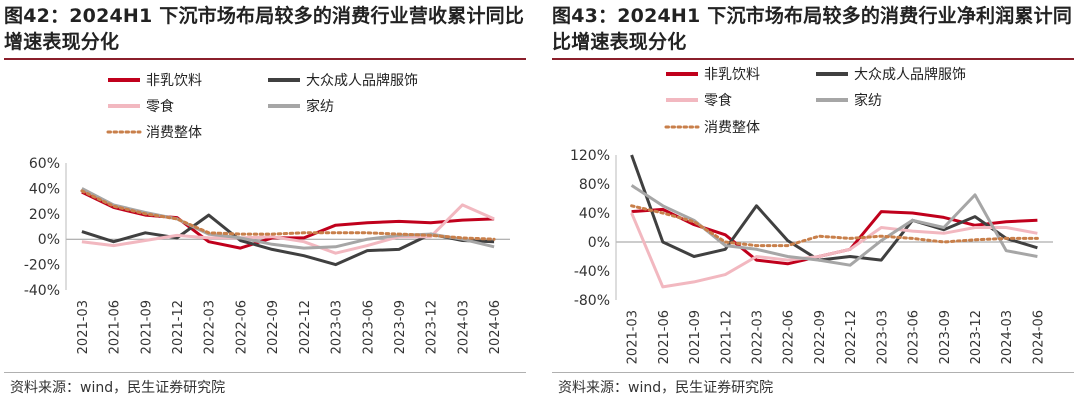 The image size is (1080, 406). I want to click on y-tick-label: 60%, so click(44, 164).